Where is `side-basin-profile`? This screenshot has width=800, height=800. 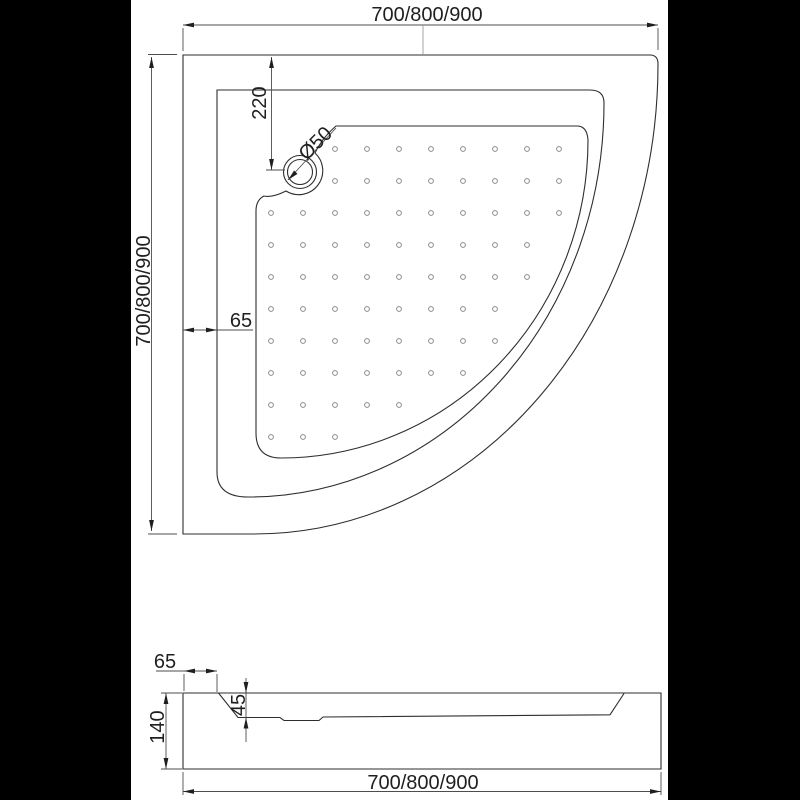
side-basin-profile is located at coordinates (421, 707).